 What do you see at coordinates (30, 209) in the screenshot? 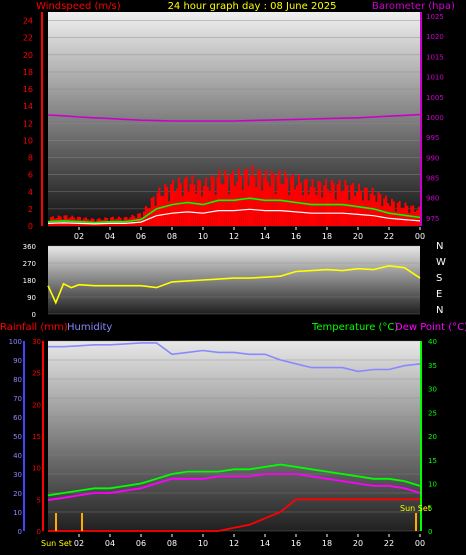
I see `y-tick-label-wind: 2` at bounding box center [30, 209].